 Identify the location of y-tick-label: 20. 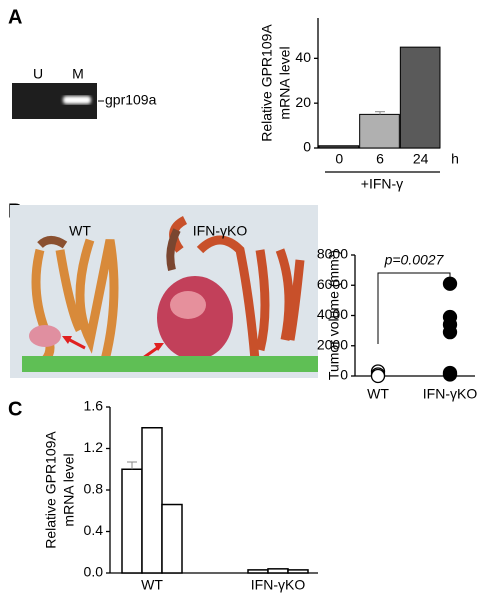
(303, 102).